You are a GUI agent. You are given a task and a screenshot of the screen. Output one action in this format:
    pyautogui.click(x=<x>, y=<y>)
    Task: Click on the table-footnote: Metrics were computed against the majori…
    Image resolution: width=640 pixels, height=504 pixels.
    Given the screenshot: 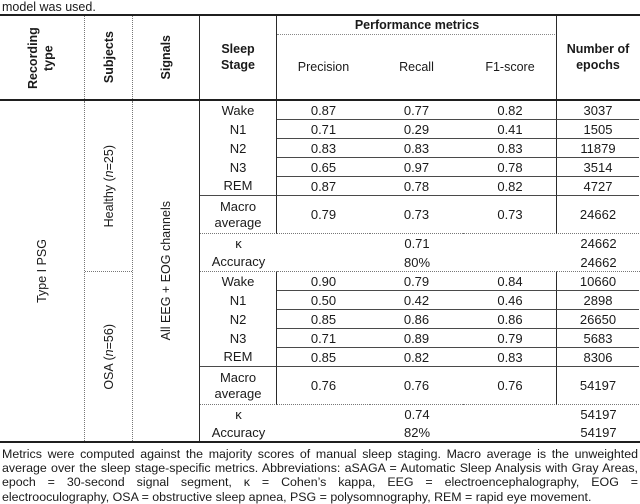 What is the action you would take?
    pyautogui.click(x=320, y=475)
    